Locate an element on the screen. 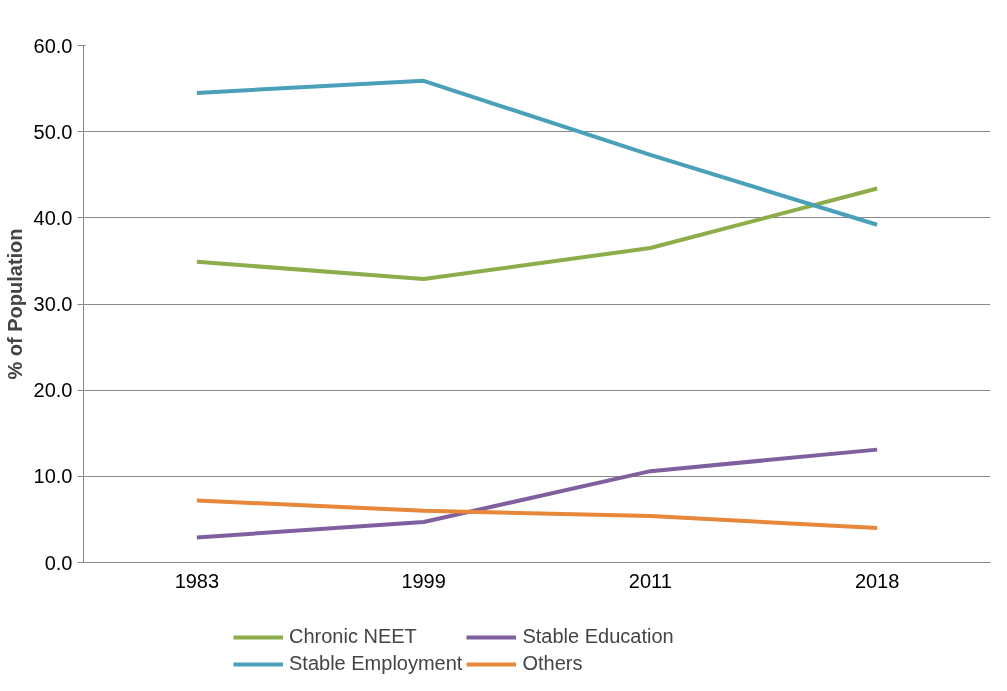 The width and height of the screenshot is (1007, 691). y-tick-label: 30.0 is located at coordinates (53, 304).